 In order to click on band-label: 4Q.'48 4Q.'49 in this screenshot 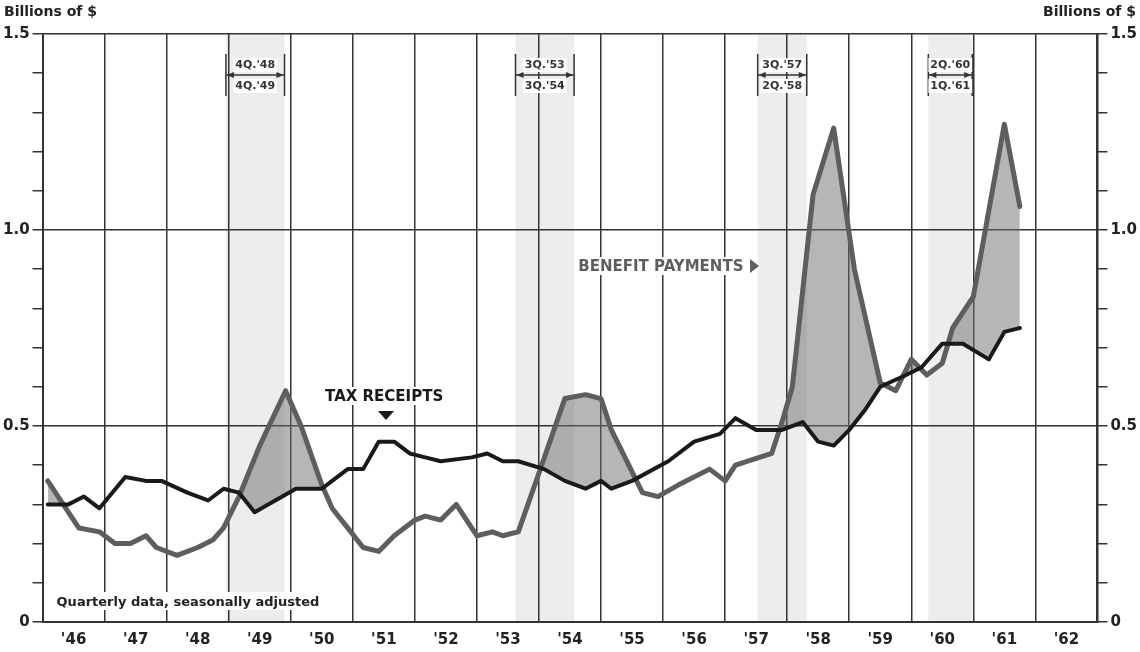, I will do `click(255, 74)`.